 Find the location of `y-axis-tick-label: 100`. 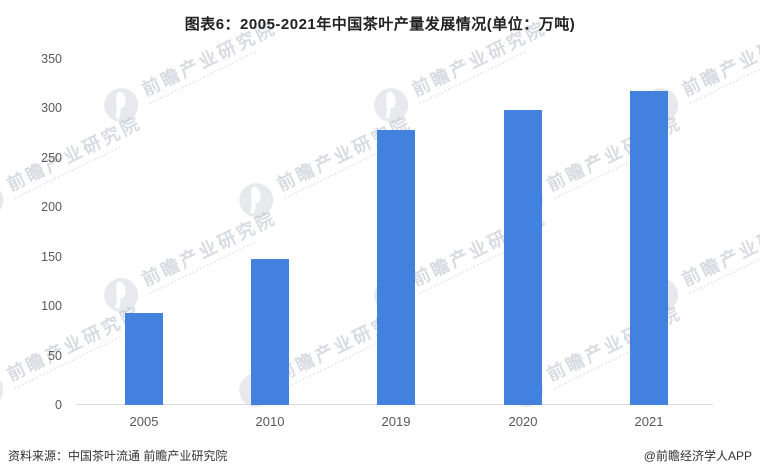

y-axis-tick-label: 100 is located at coordinates (51, 305).